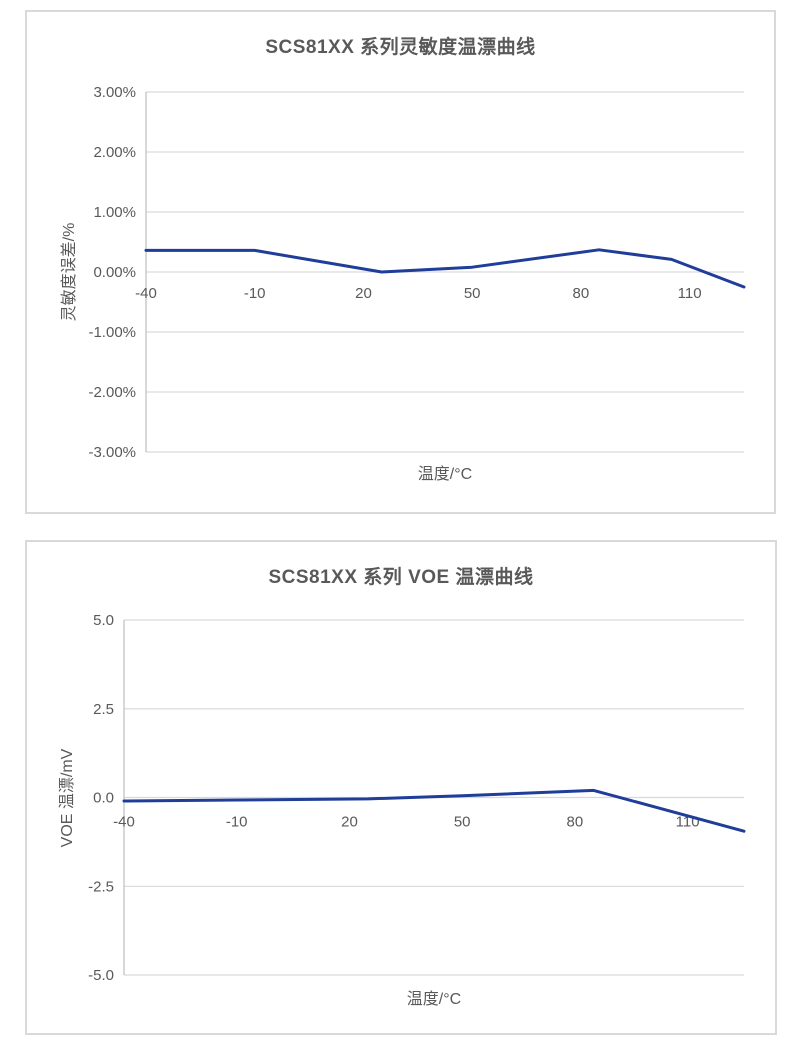 This screenshot has height=1047, width=787. Describe the element at coordinates (103, 798) in the screenshot. I see `y-tick-label: 0.0` at that location.